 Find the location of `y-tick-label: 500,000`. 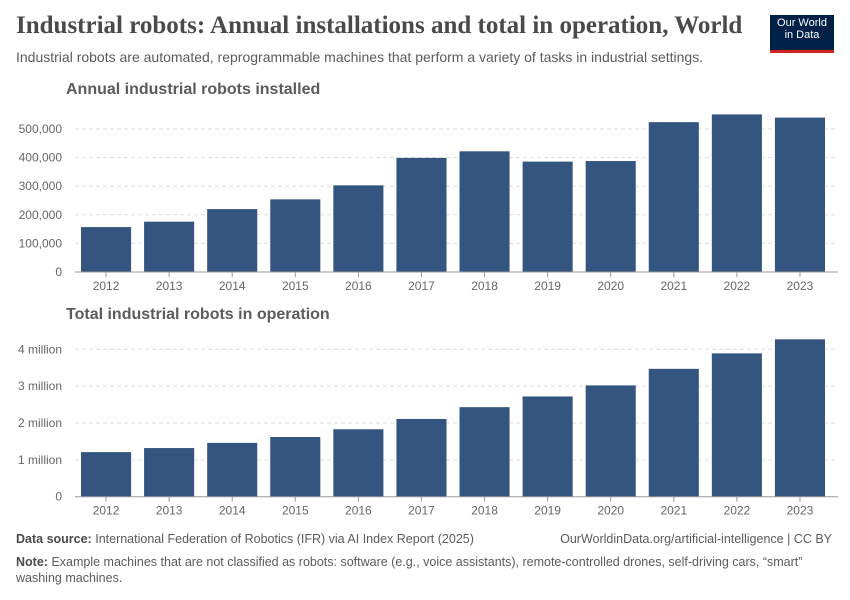

y-tick-label: 500,000 is located at coordinates (41, 129).